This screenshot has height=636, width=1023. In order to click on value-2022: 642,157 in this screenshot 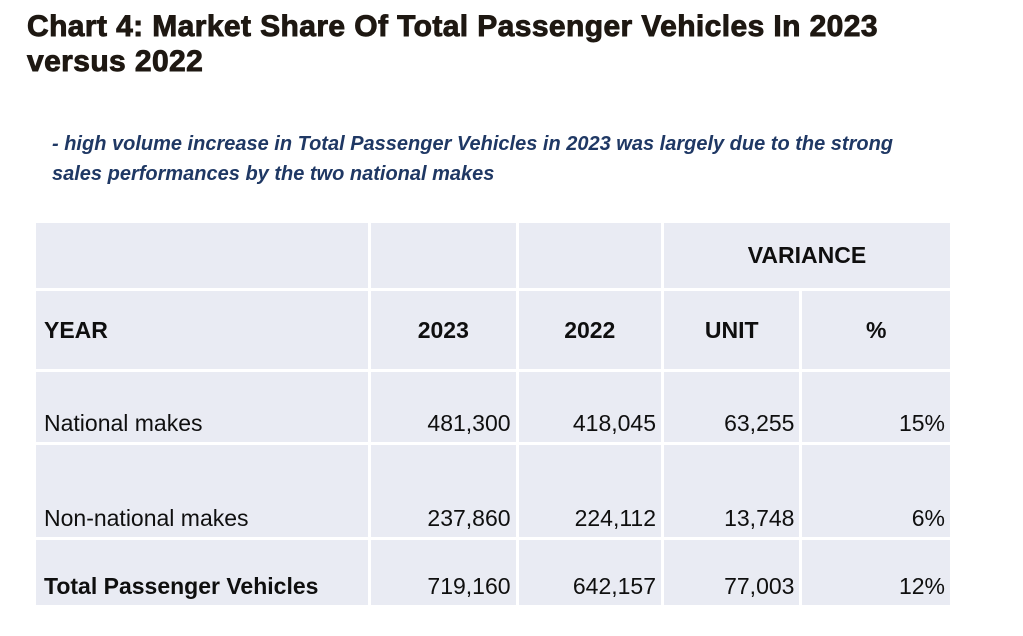, I will do `click(590, 572)`.